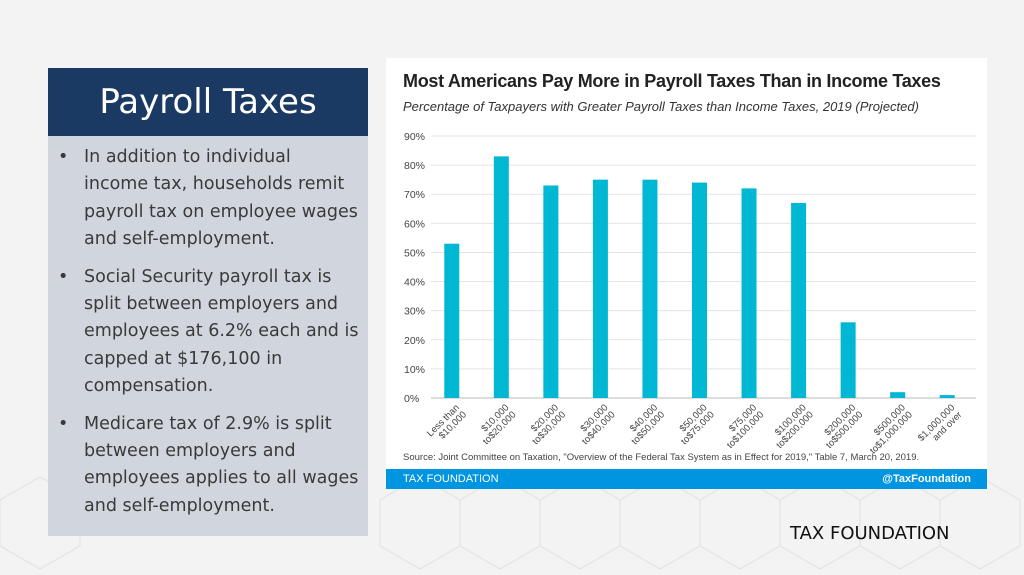 This screenshot has height=575, width=1024. I want to click on x-tick-label: Less than$10,000, so click(447, 424).